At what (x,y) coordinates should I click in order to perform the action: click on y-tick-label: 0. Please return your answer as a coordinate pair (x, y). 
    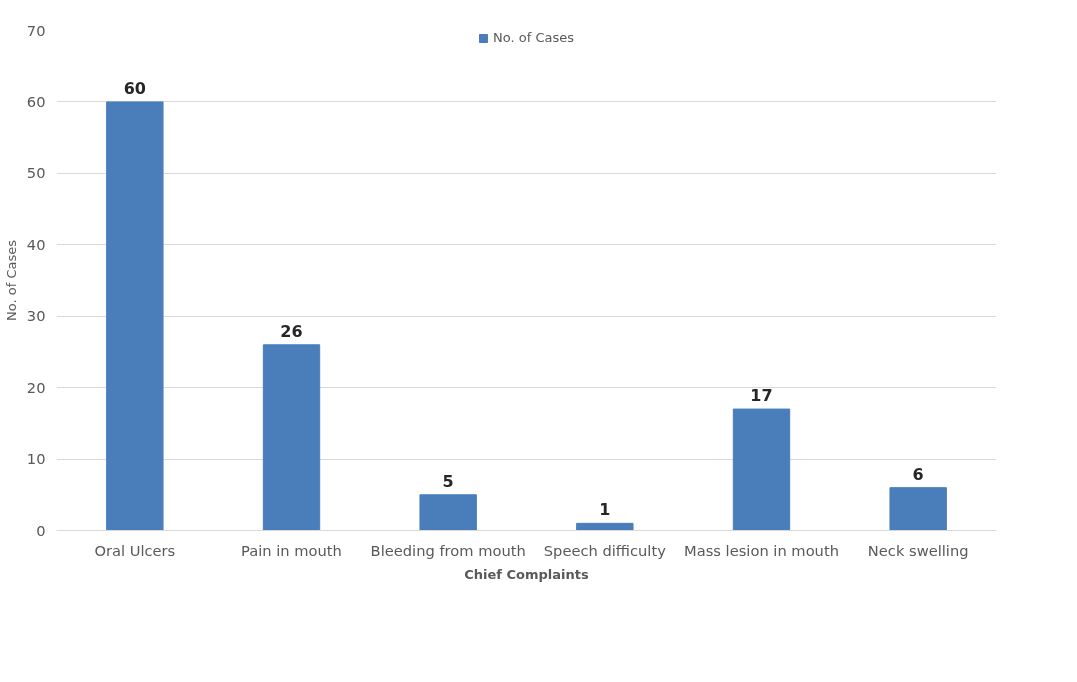
    Looking at the image, I should click on (41, 530).